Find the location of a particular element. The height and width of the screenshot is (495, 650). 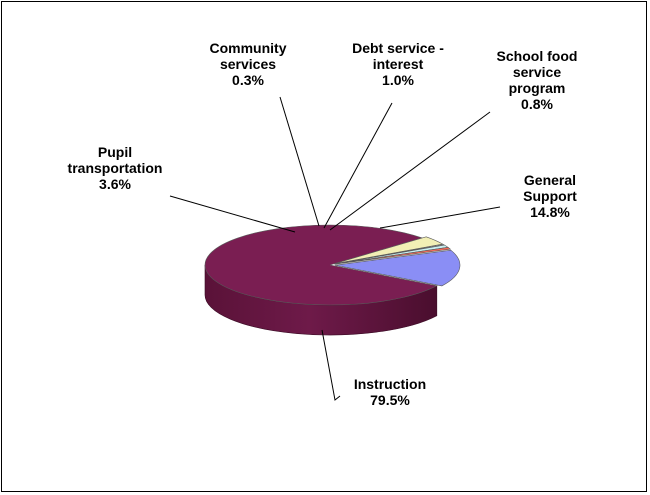

leader-line-instruction is located at coordinates (331, 365).